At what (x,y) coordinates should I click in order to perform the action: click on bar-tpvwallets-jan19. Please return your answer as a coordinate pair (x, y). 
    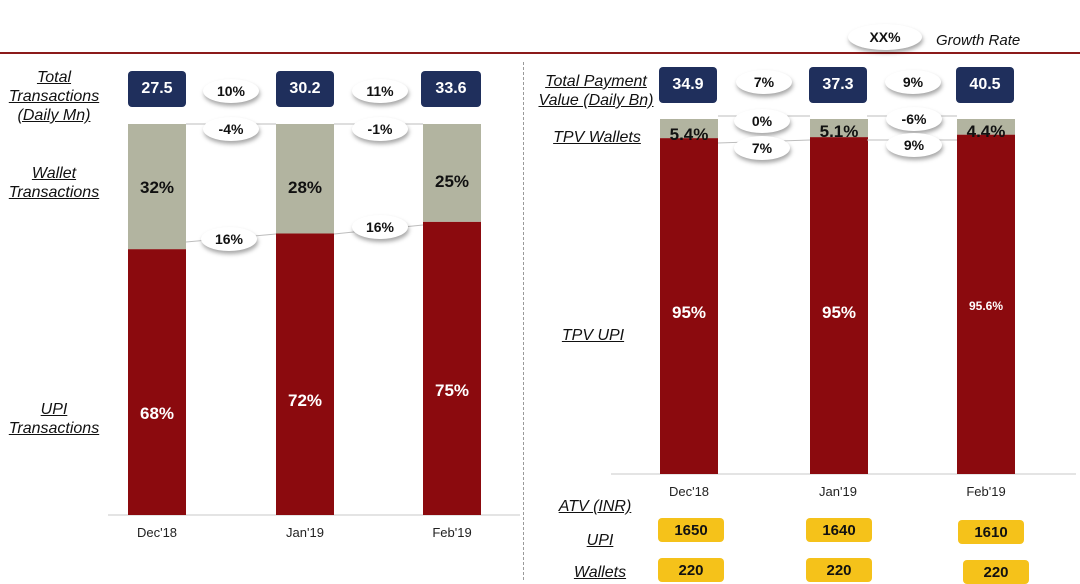
    Looking at the image, I should click on (839, 128).